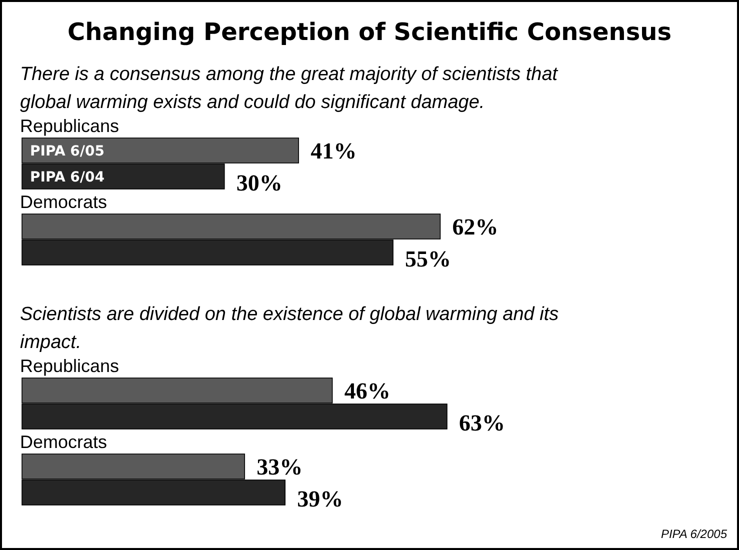 The width and height of the screenshot is (739, 550). Describe the element at coordinates (370, 32) in the screenshot. I see `chart-title: Changing Perception of Scientific Consensus` at that location.